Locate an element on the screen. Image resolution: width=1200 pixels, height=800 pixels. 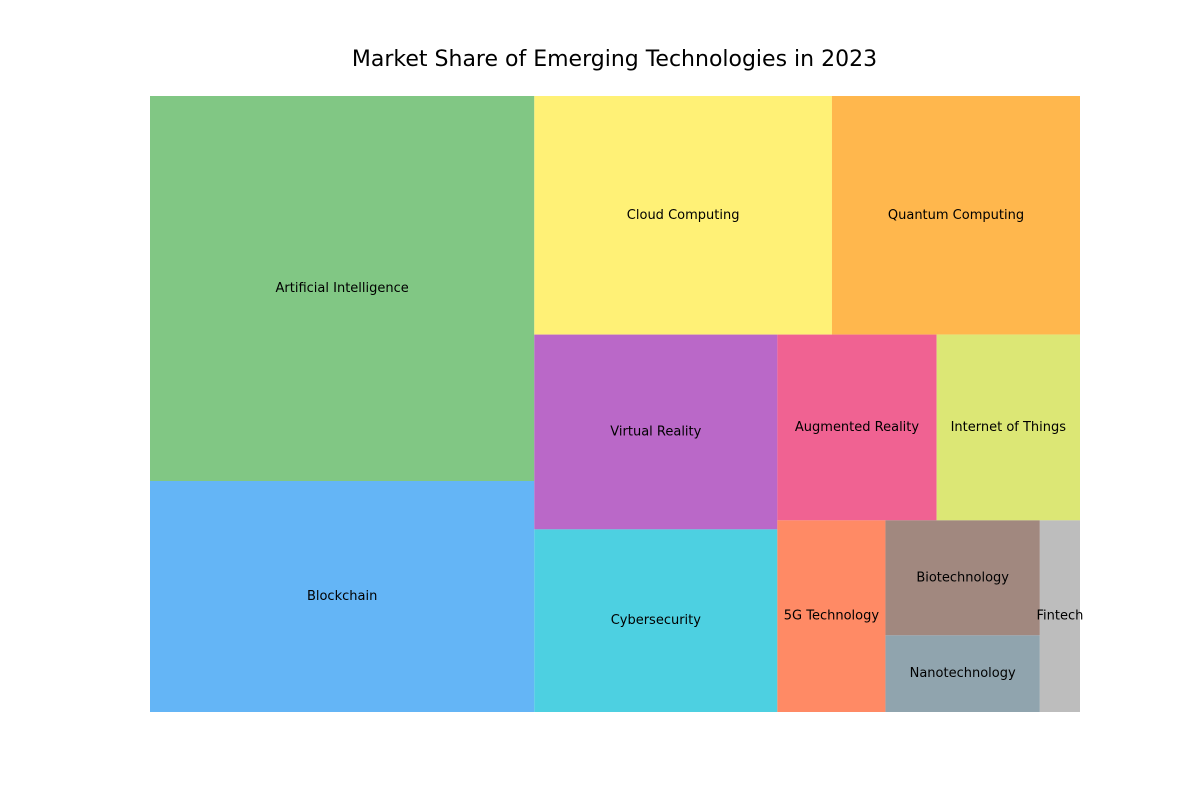
tile-label-nanotechnology: Nanotechnology is located at coordinates (963, 673).